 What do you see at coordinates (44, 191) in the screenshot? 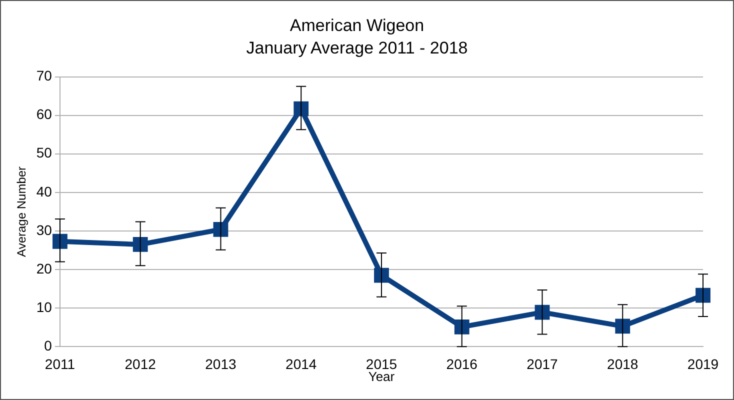
I see `y-tick-label: 40` at bounding box center [44, 191].